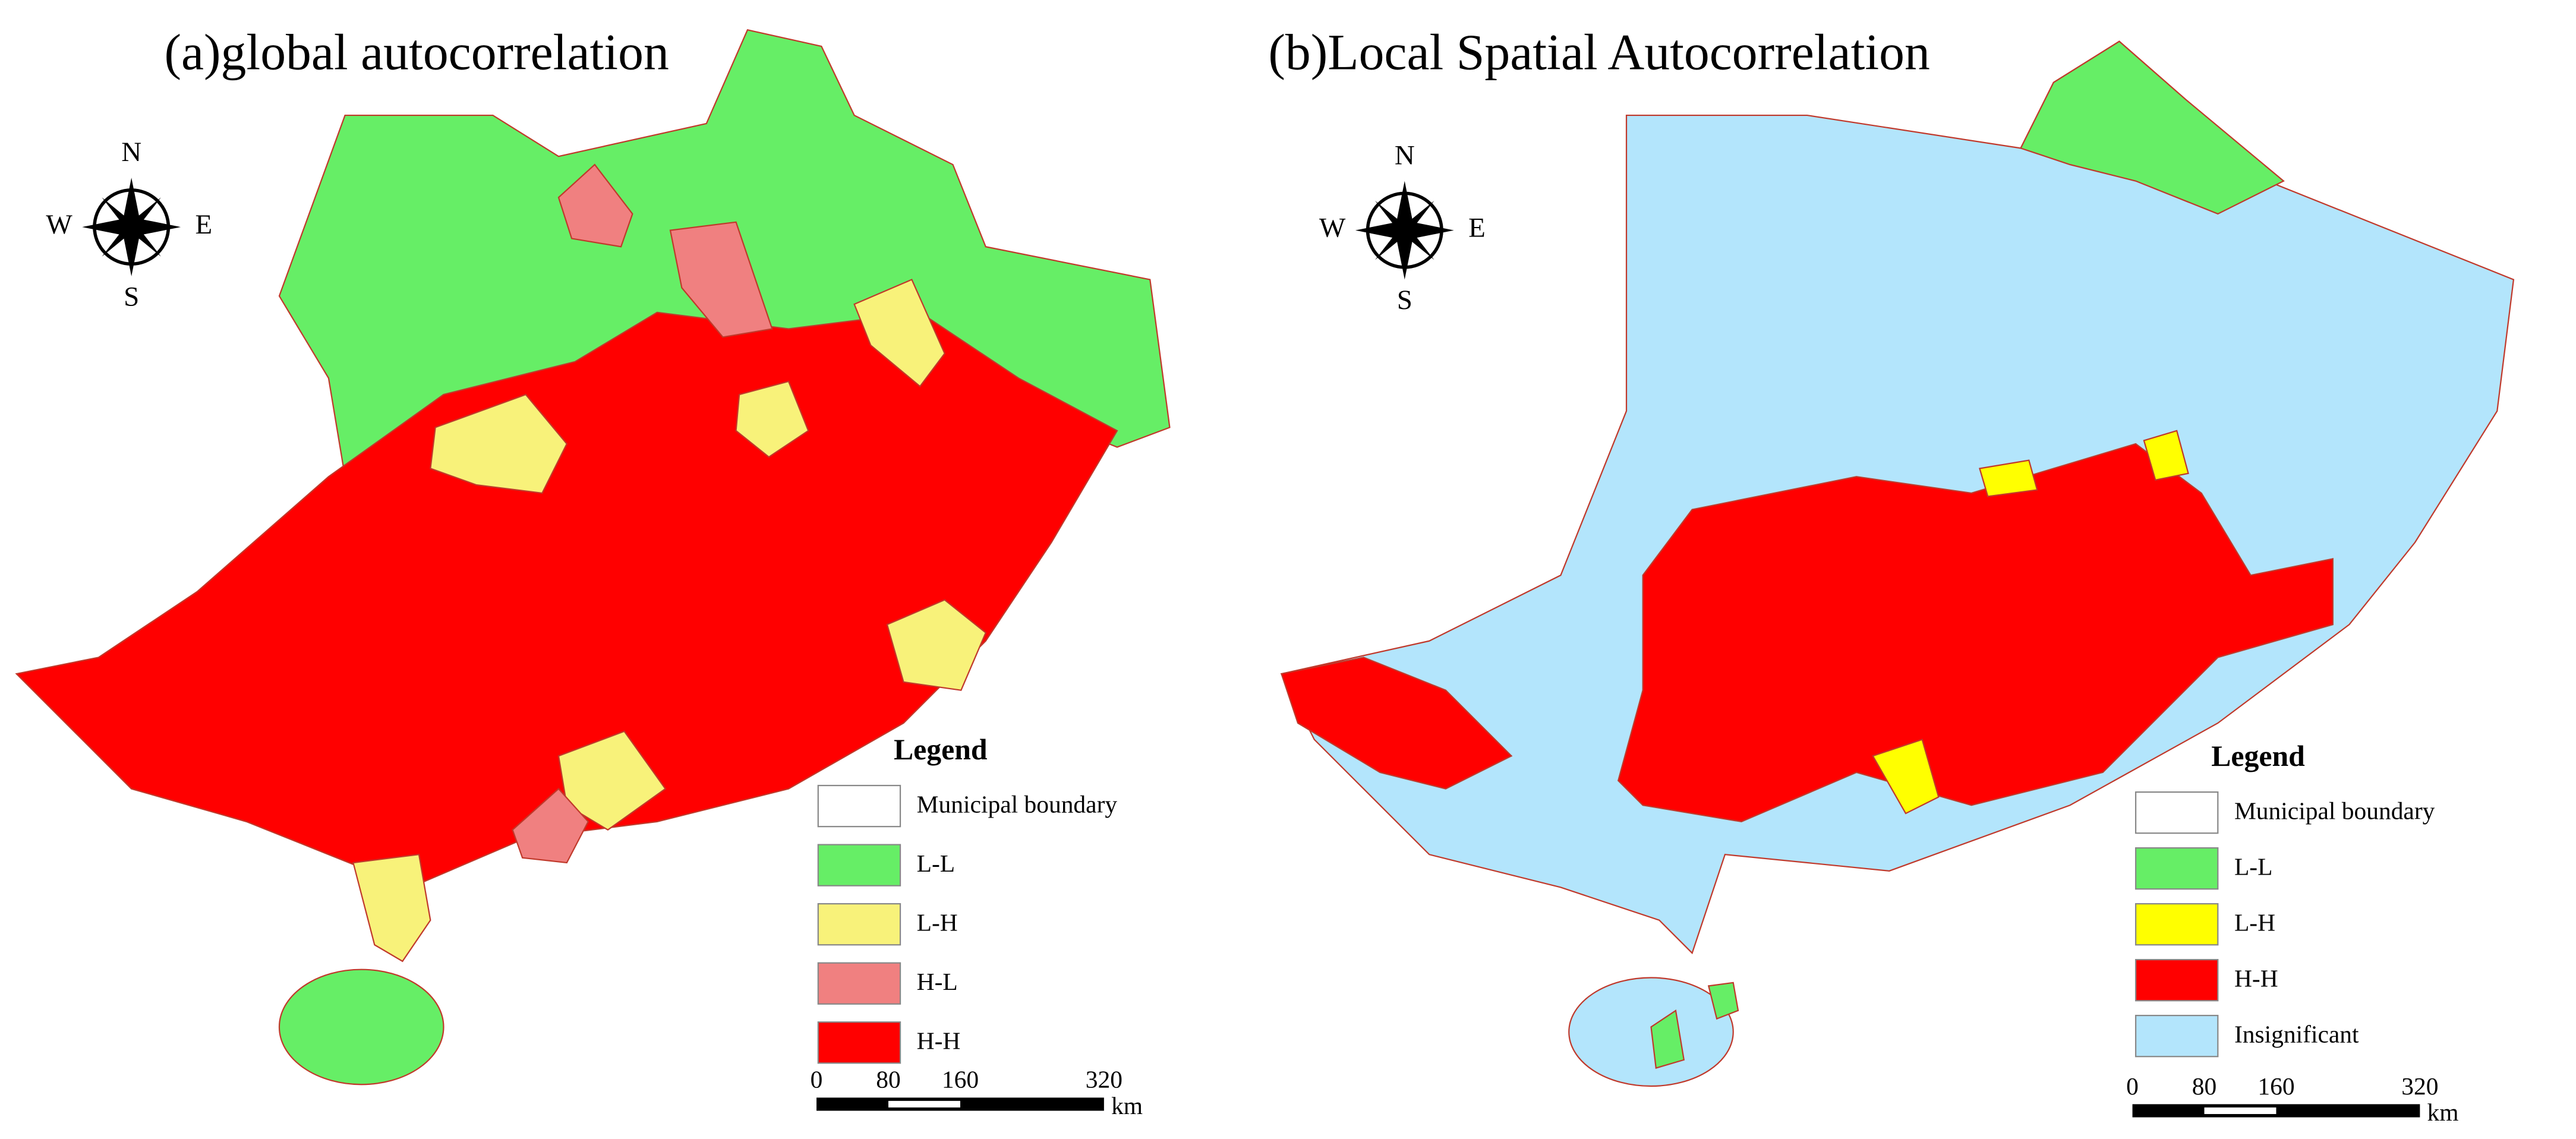 Image resolution: width=2576 pixels, height=1139 pixels. Describe the element at coordinates (361, 1027) in the screenshot. I see `island` at that location.